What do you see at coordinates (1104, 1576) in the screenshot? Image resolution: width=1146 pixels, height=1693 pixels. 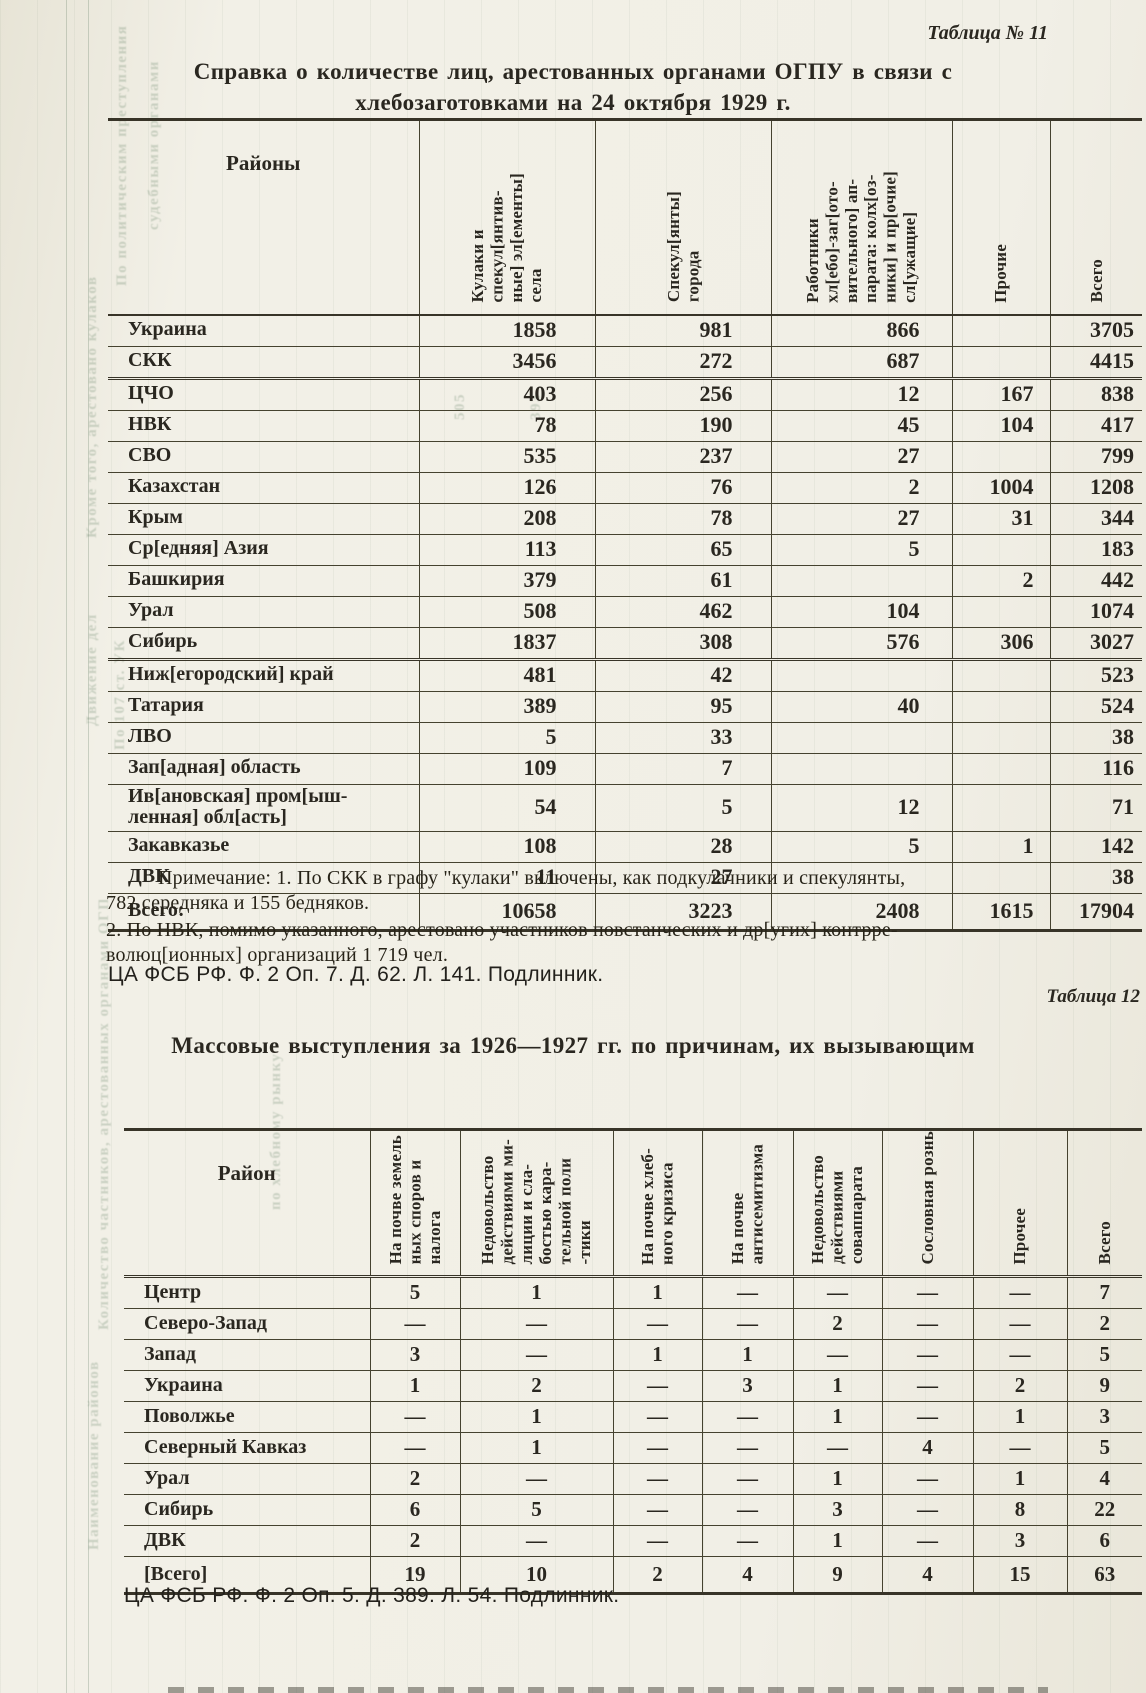 I see `value-cell: 63` at bounding box center [1104, 1576].